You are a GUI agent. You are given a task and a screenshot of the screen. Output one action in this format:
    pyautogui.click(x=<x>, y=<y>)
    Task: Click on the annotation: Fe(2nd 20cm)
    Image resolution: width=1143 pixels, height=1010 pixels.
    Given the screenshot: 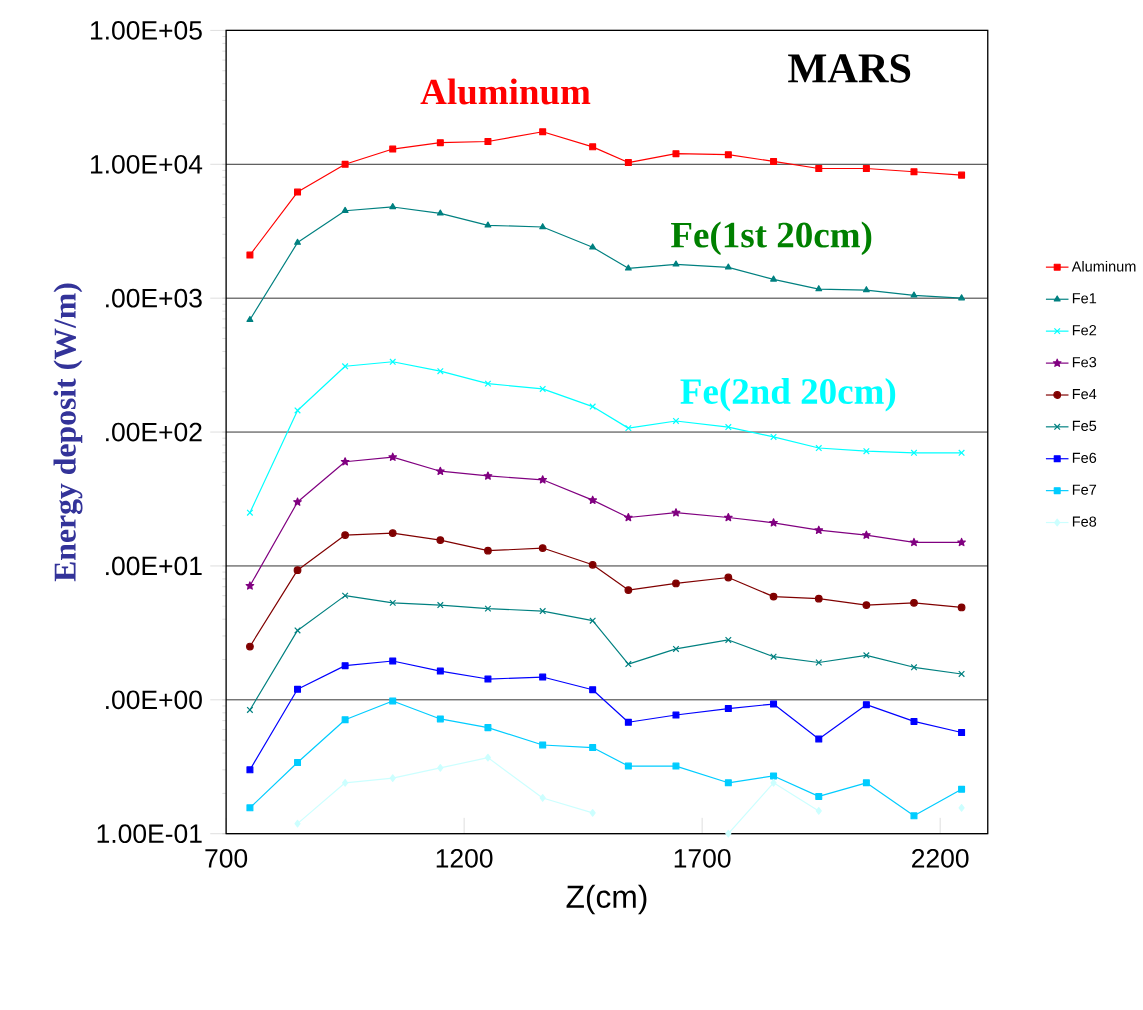 What is the action you would take?
    pyautogui.click(x=788, y=394)
    